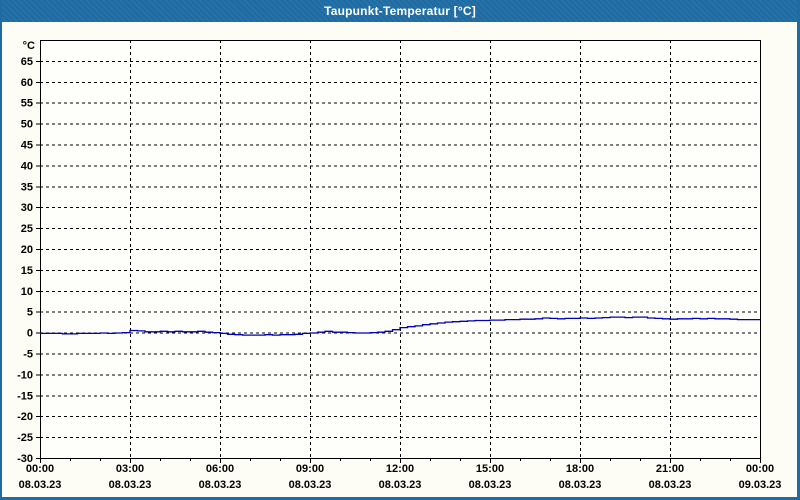 This screenshot has width=800, height=500. Describe the element at coordinates (25, 375) in the screenshot. I see `svg-text: -10` at that location.